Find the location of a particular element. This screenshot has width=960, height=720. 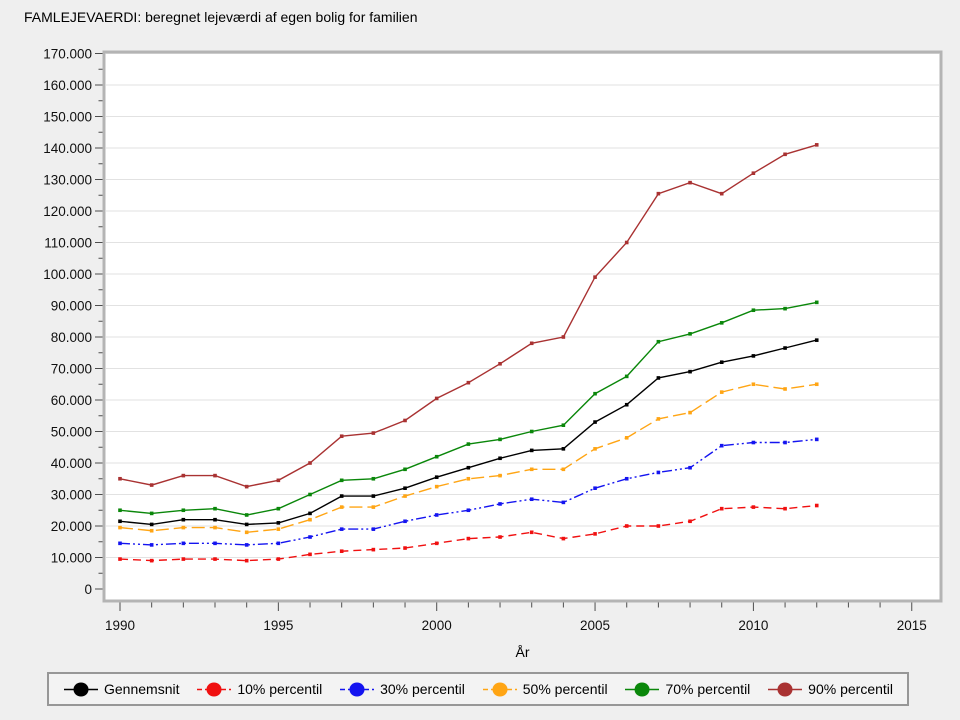

legend-marker-10-percentil is located at coordinates (214, 689).